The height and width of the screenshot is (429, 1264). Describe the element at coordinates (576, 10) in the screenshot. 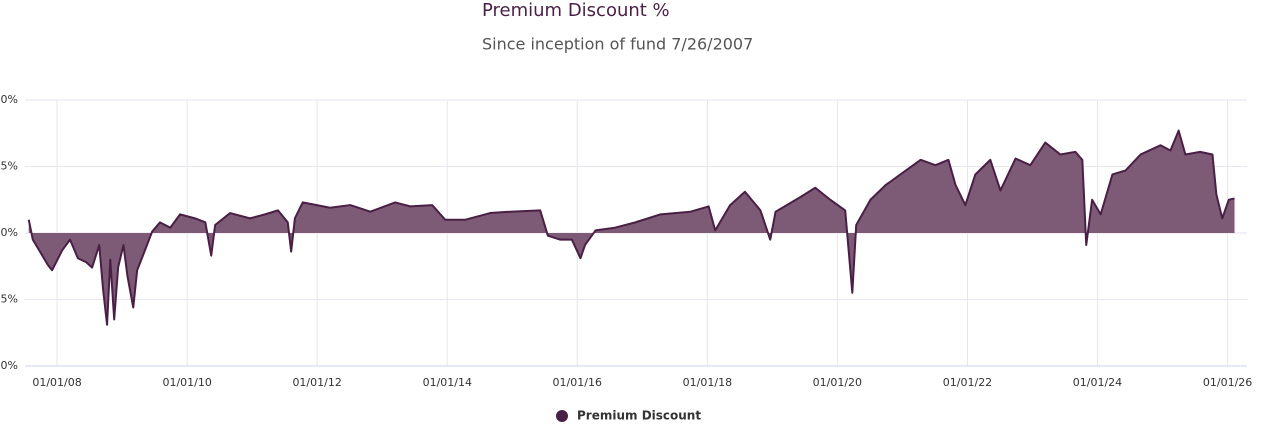

I see `chart-title: Premium Discount %` at that location.